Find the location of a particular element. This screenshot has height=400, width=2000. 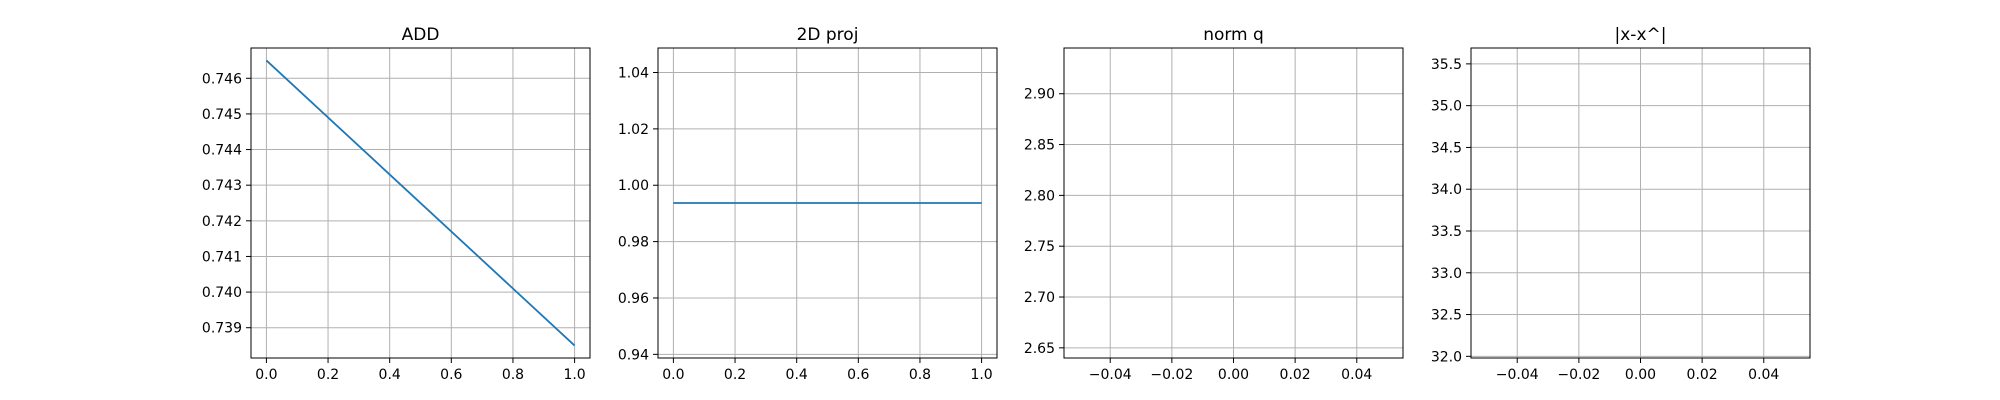

y-tick-label: 2.65 is located at coordinates (1039, 349).